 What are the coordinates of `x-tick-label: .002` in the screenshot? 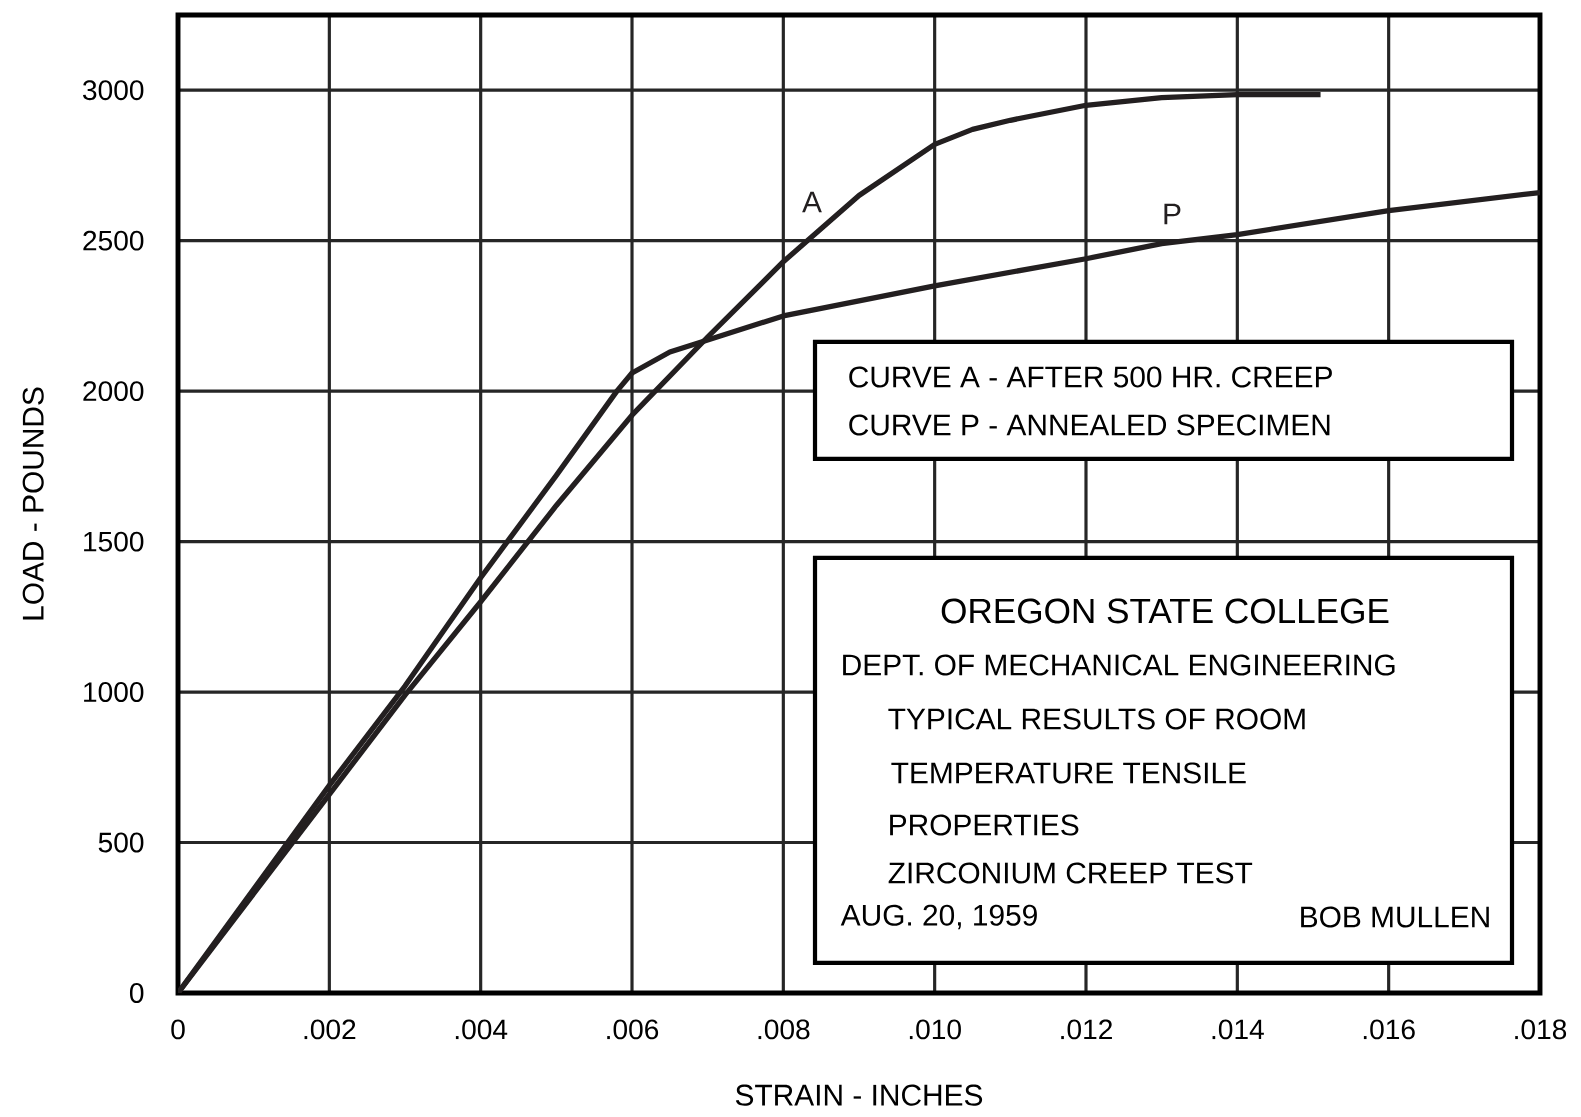 It's located at (330, 1029).